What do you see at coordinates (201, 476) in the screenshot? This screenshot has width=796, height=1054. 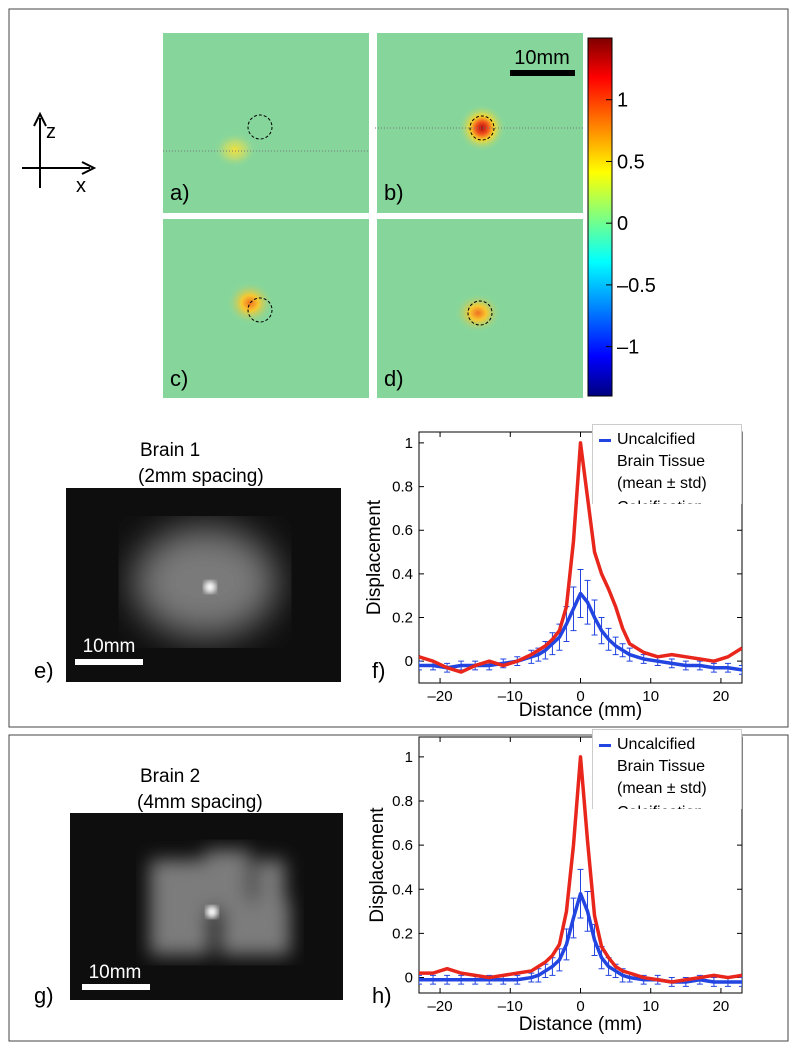 I see `photo-subtitle: (2mm spacing)` at bounding box center [201, 476].